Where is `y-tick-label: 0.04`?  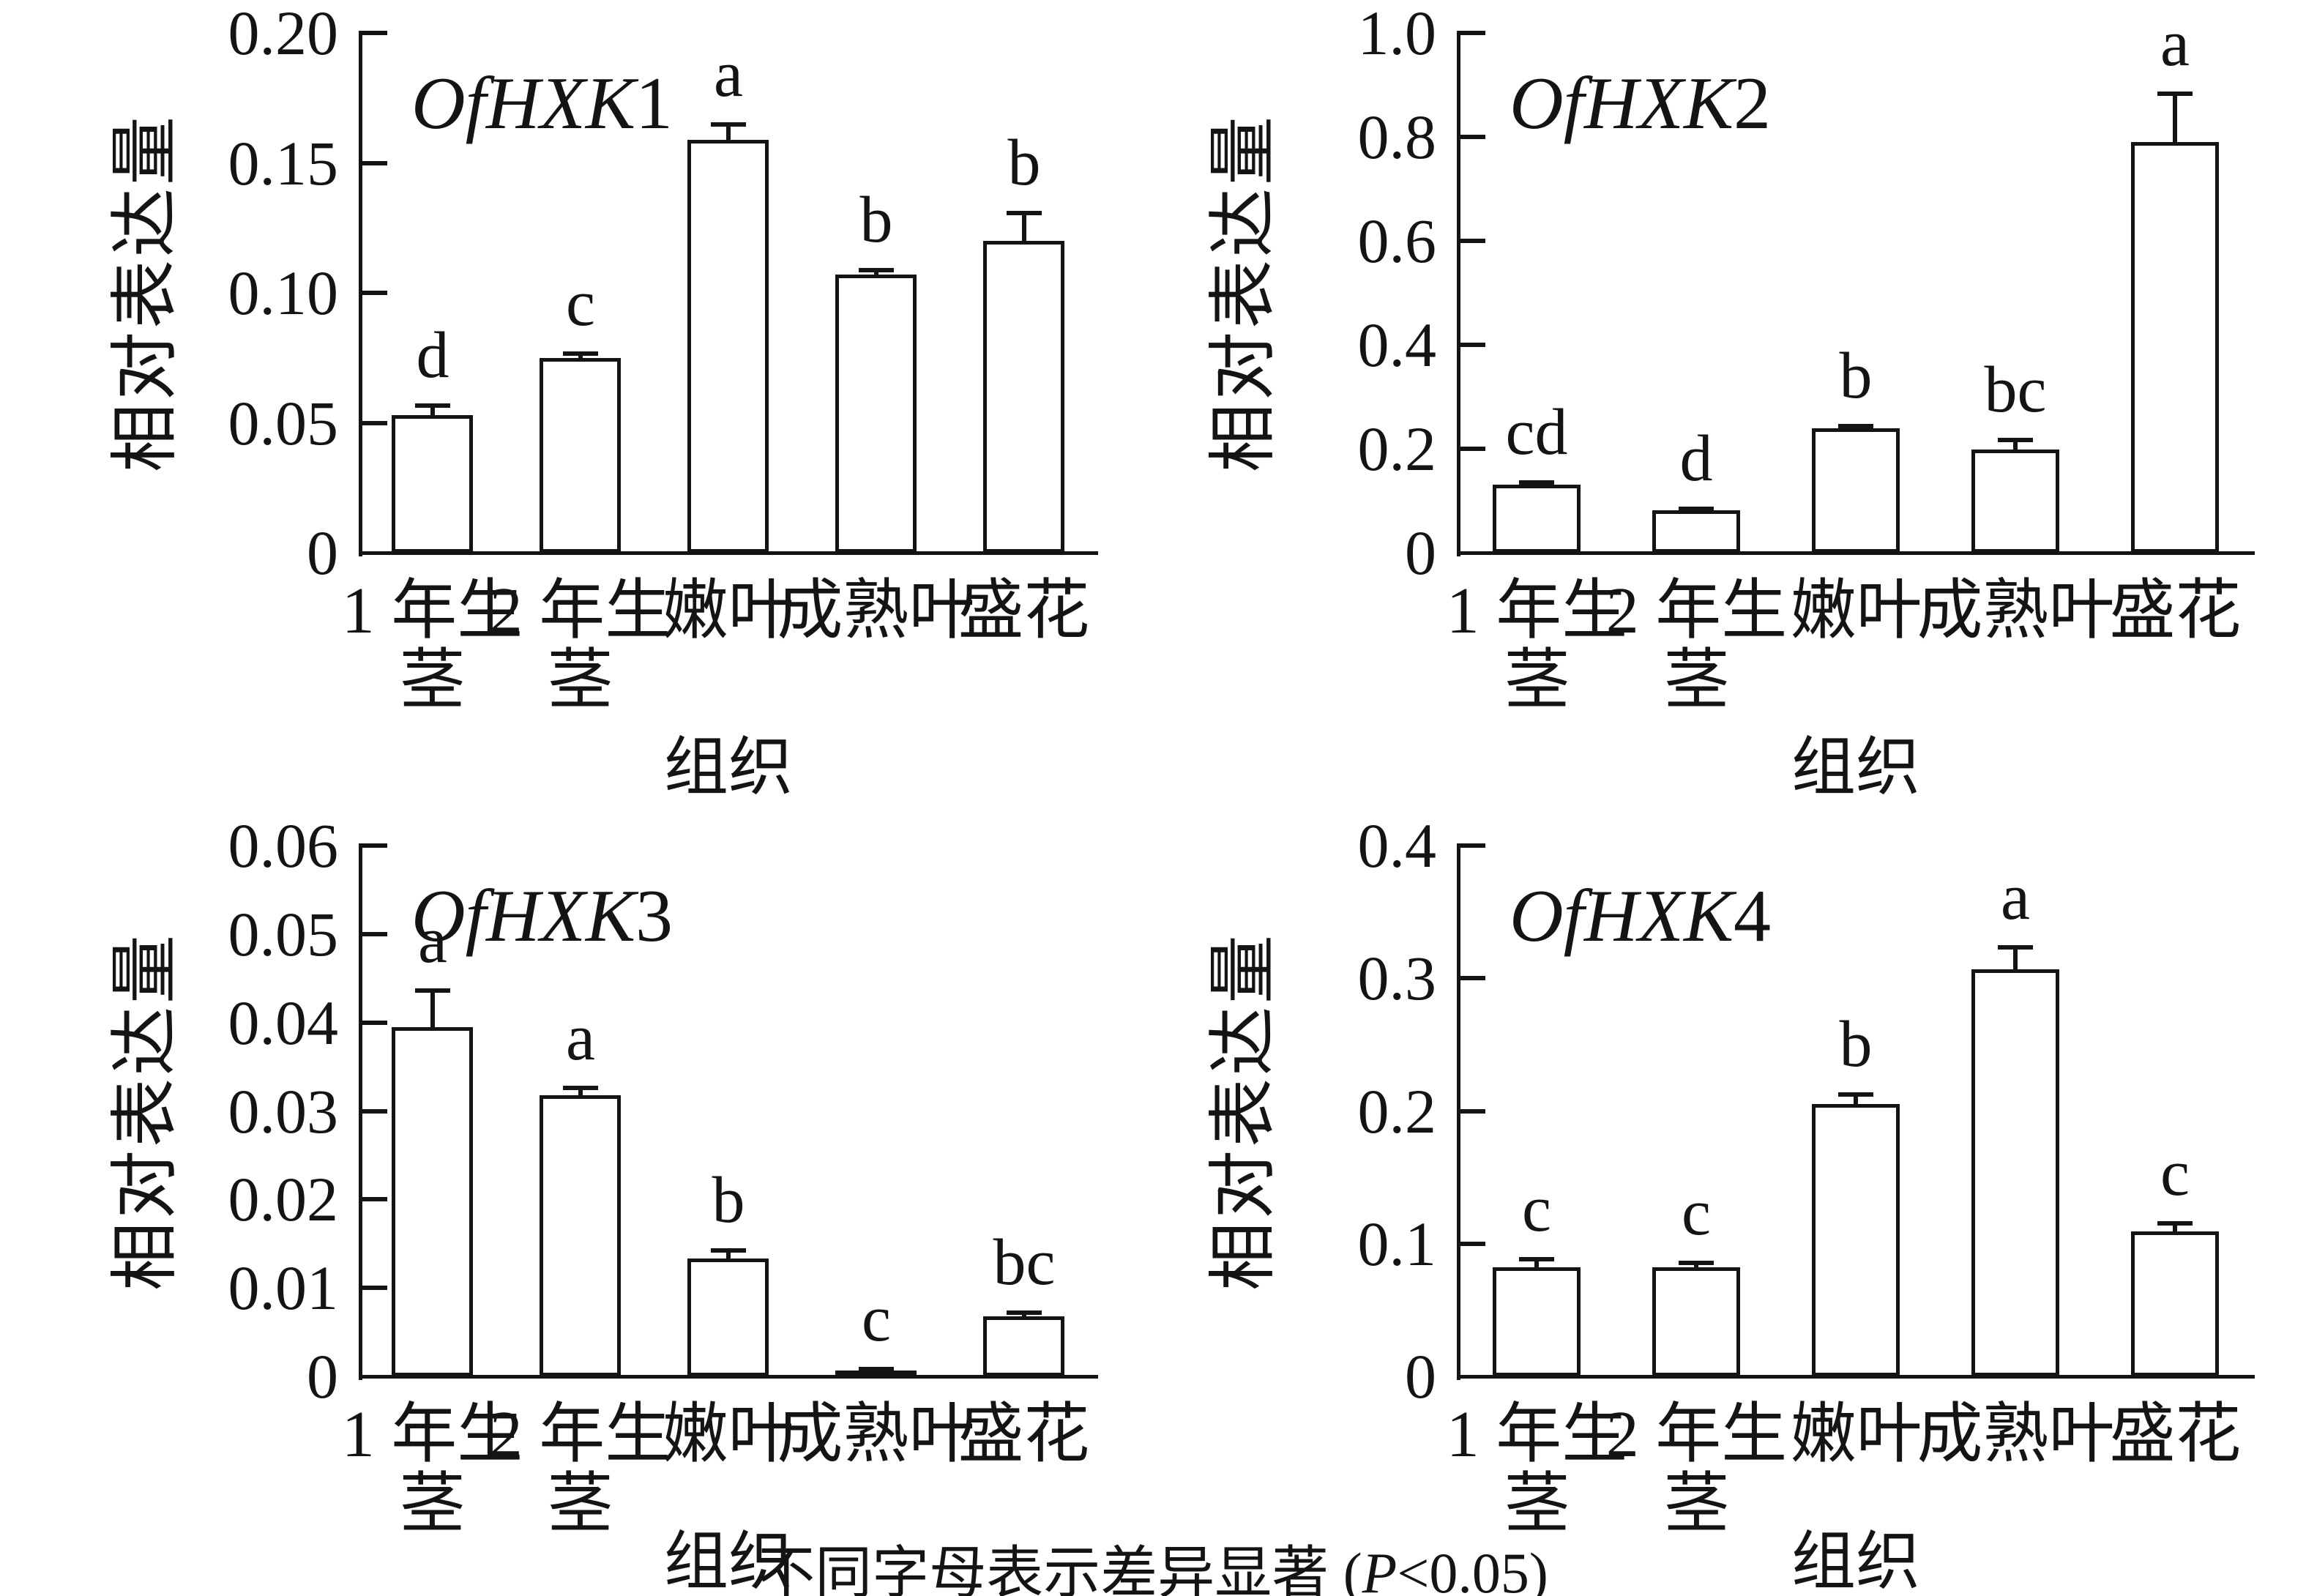
y-tick-label: 0.04 is located at coordinates (283, 1023).